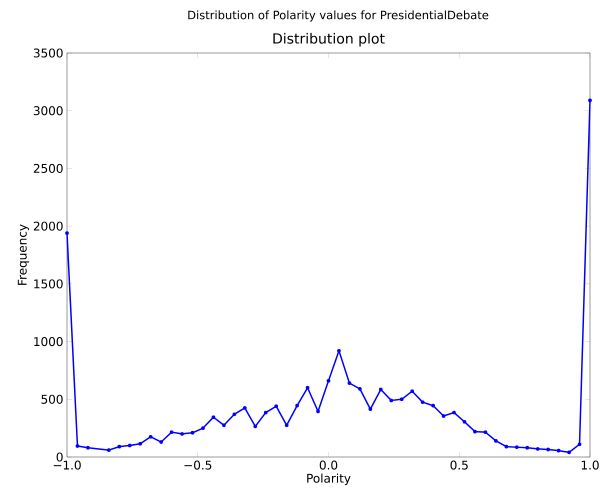 This screenshot has height=496, width=601. What do you see at coordinates (329, 479) in the screenshot?
I see `x-axis-title: Polarity` at bounding box center [329, 479].